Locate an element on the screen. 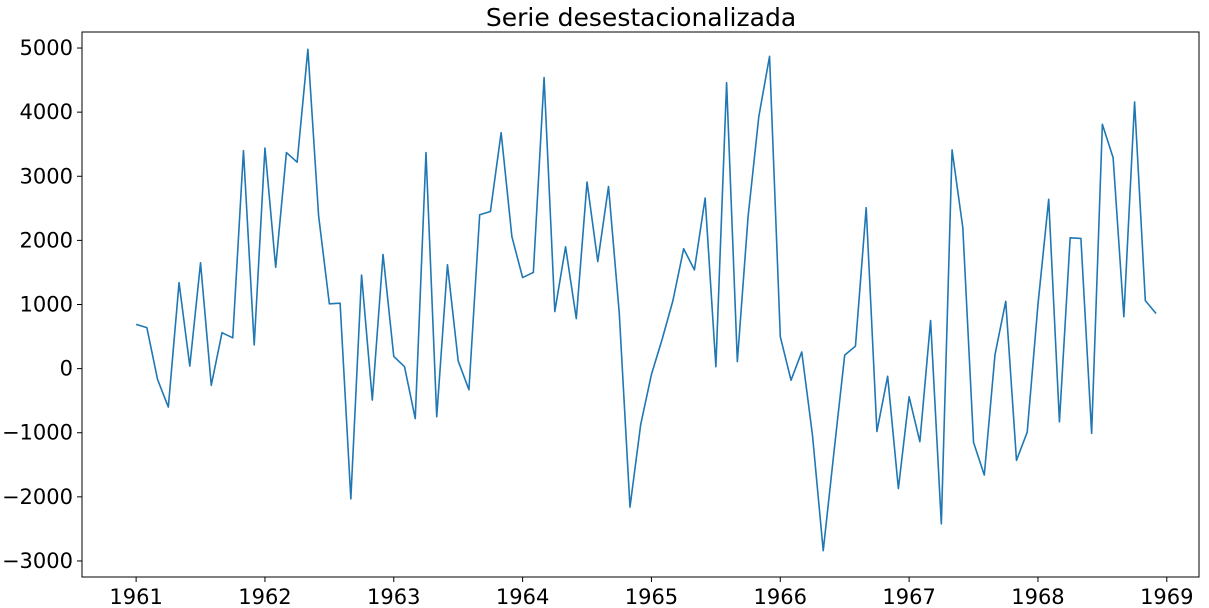  y-tick-label: 2000 is located at coordinates (46, 240).